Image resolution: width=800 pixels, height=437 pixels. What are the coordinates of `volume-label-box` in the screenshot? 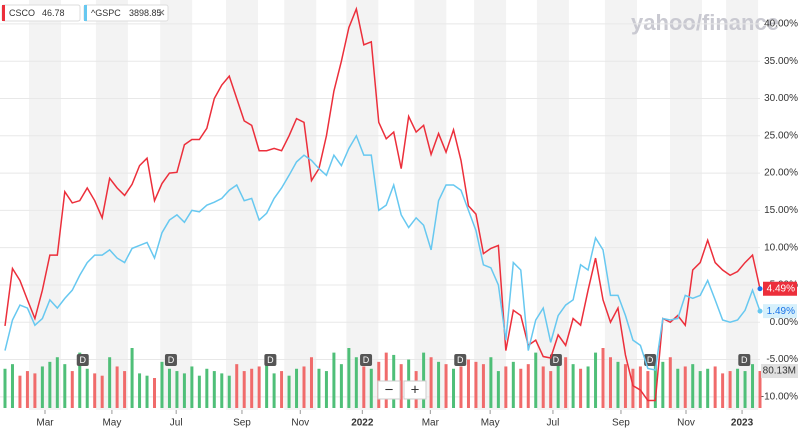 It's located at (779, 371).